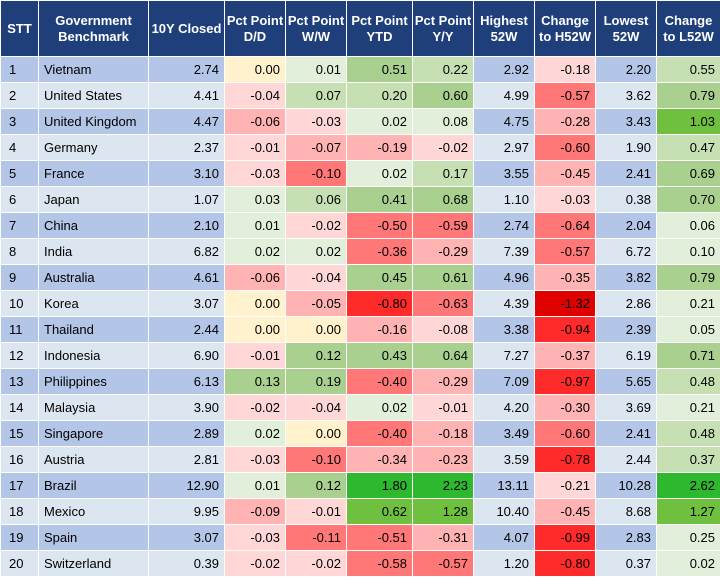  Describe the element at coordinates (94, 512) in the screenshot. I see `cell-benchmark: Mexico` at that location.